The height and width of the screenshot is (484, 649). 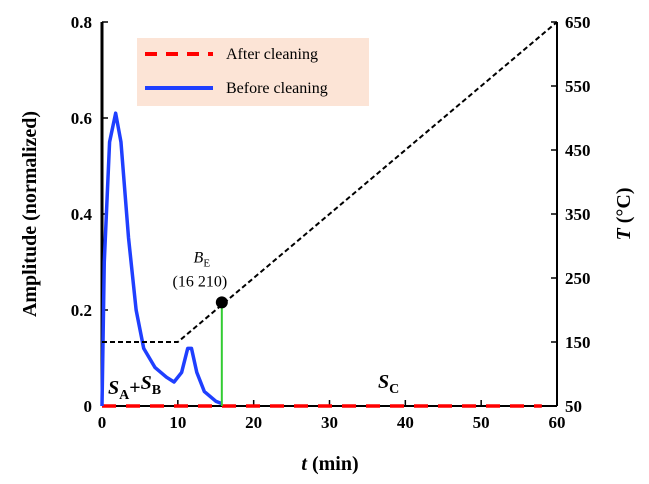 What do you see at coordinates (481, 422) in the screenshot?
I see `x-tick-label: 50` at bounding box center [481, 422].